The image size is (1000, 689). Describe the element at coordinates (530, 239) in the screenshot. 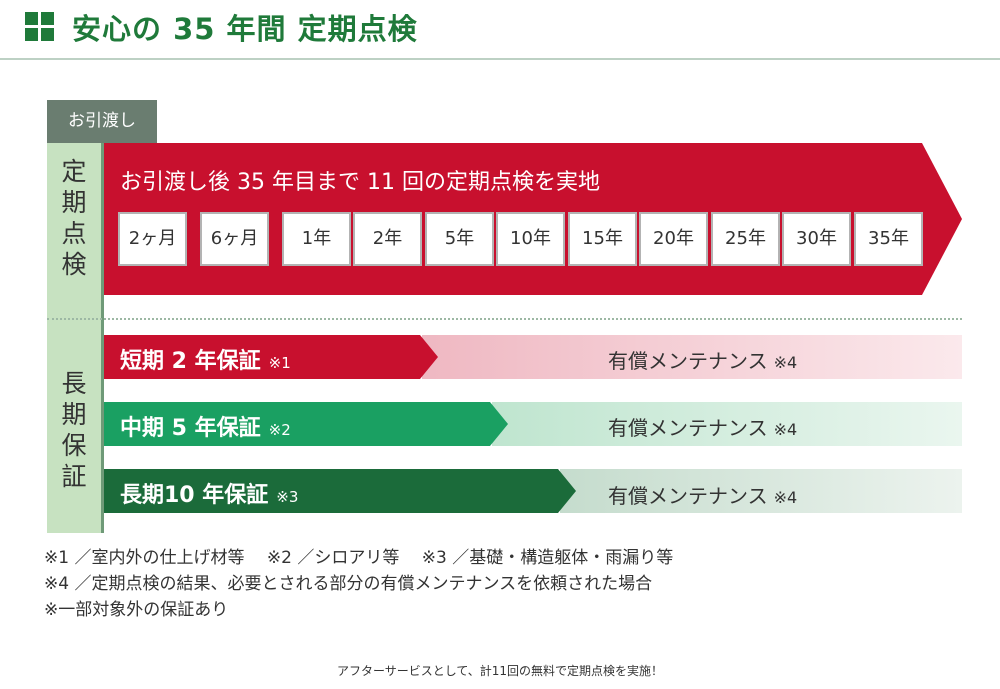

I see `milestone-10-years: 10年` at that location.